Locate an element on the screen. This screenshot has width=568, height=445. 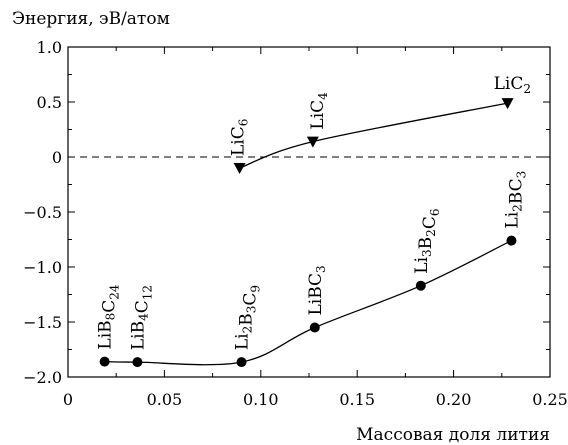
series-line is located at coordinates (373, 135).